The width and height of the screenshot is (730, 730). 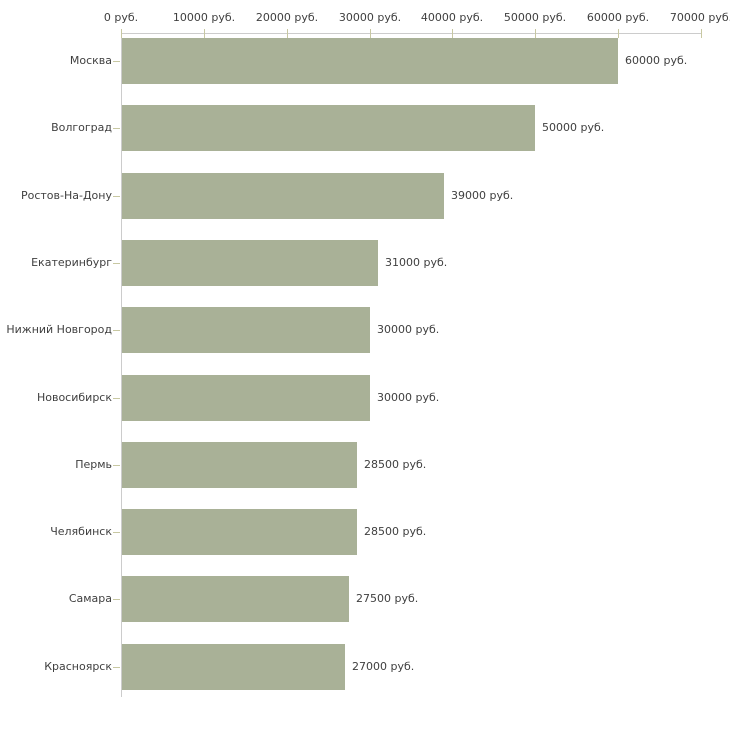 I want to click on category-label: Нижний Новгород, so click(x=59, y=329).